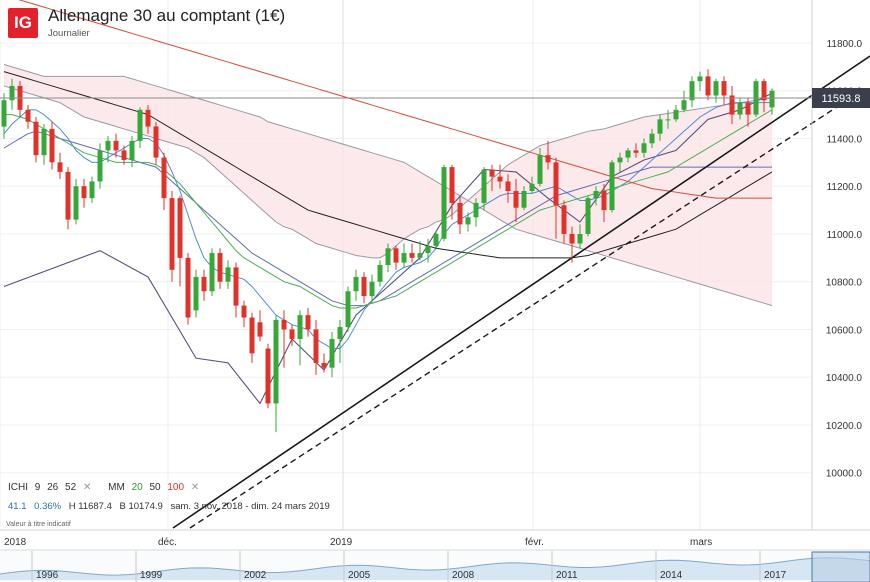 This screenshot has height=582, width=870. What do you see at coordinates (845, 235) in the screenshot?
I see `y-tick-label: 11000.0` at bounding box center [845, 235].